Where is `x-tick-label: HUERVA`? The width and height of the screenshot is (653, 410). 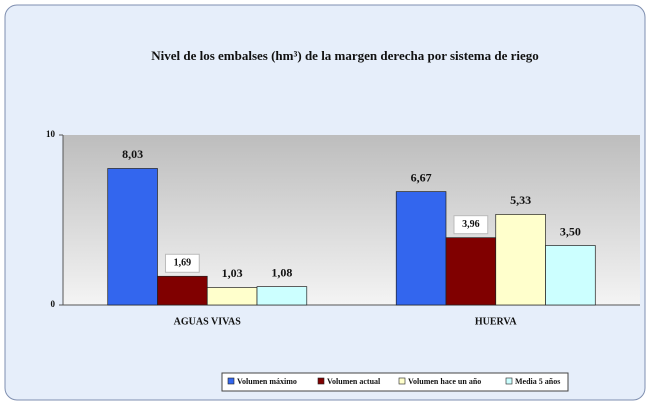
x-tick-label: HUERVA is located at coordinates (496, 321).